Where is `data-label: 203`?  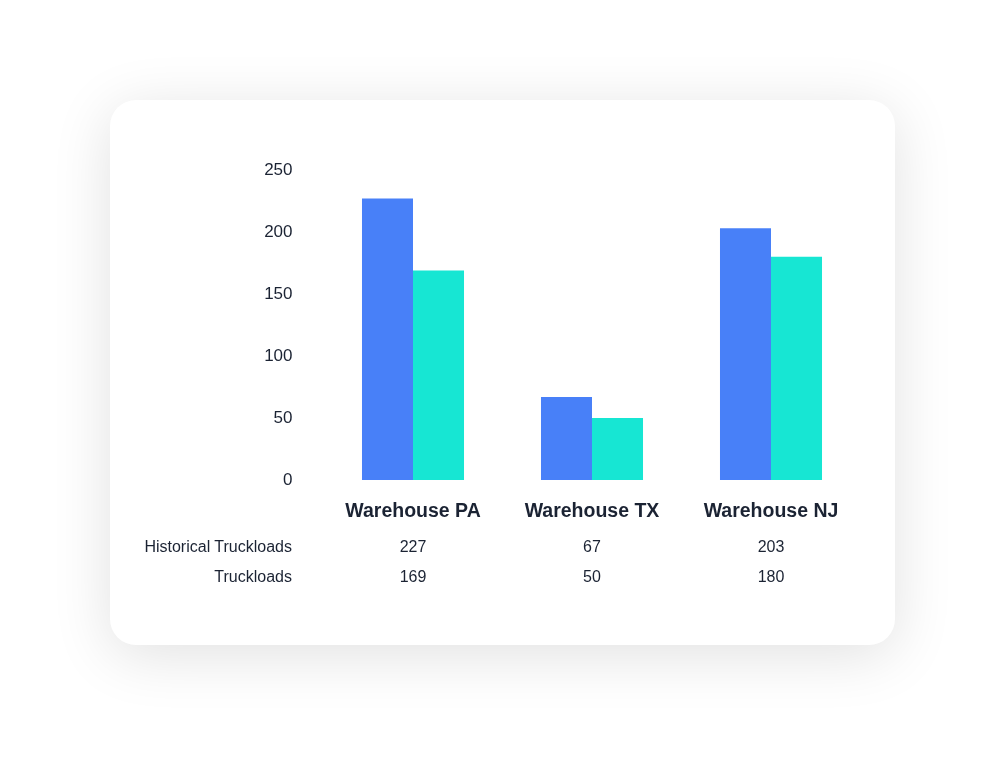
data-label: 203 is located at coordinates (771, 546).